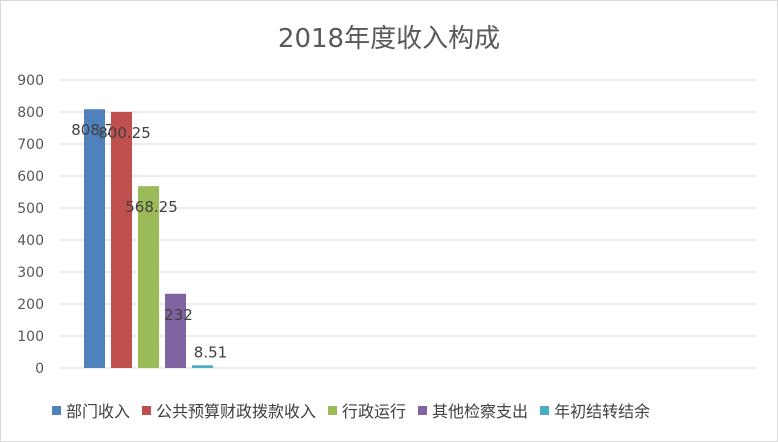 The height and width of the screenshot is (442, 778). Describe the element at coordinates (30, 113) in the screenshot. I see `y-tick-label: 800` at that location.